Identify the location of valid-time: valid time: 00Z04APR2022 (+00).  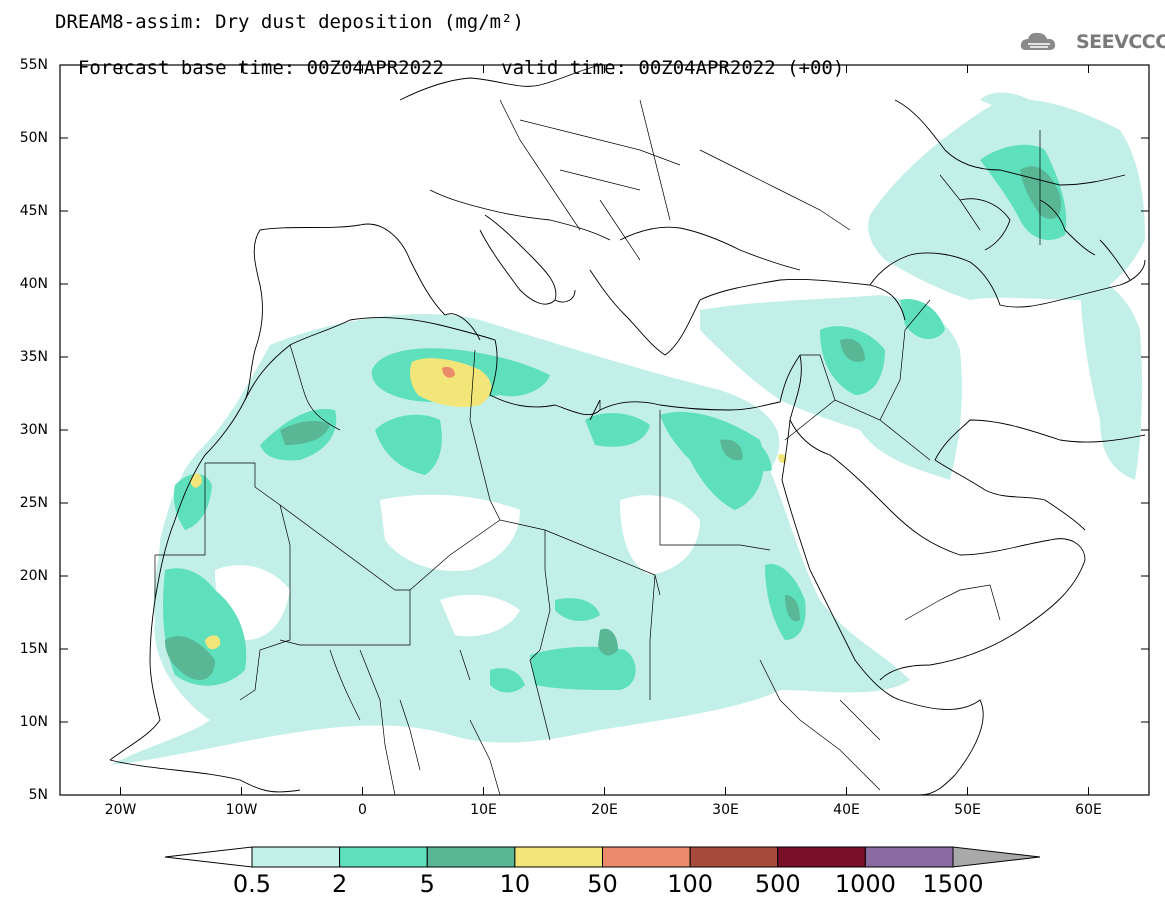
(673, 68).